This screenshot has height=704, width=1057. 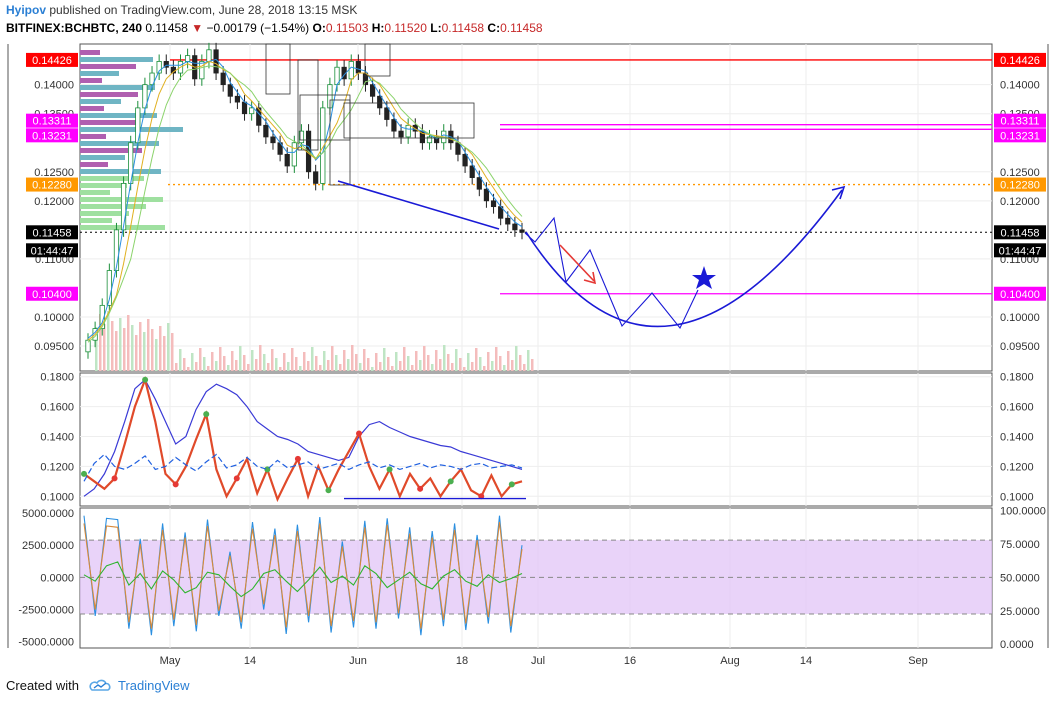 I want to click on red-arrow, so click(x=577, y=263).